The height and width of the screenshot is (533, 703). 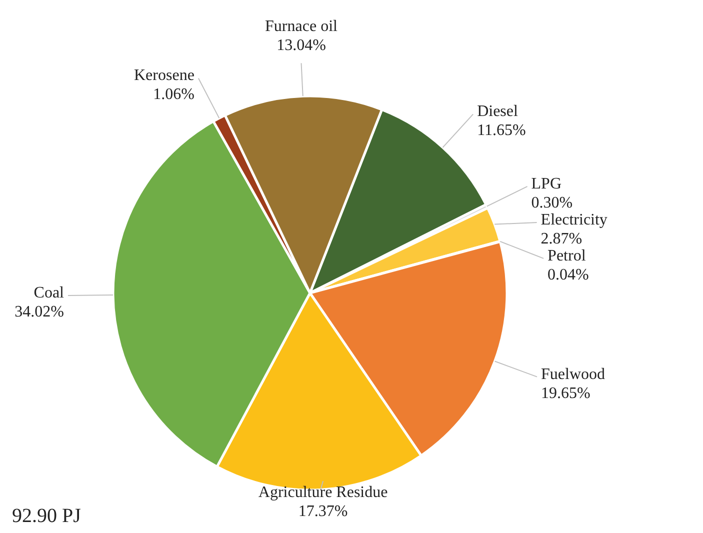 I want to click on slice-label: Fuelwood, so click(x=573, y=374).